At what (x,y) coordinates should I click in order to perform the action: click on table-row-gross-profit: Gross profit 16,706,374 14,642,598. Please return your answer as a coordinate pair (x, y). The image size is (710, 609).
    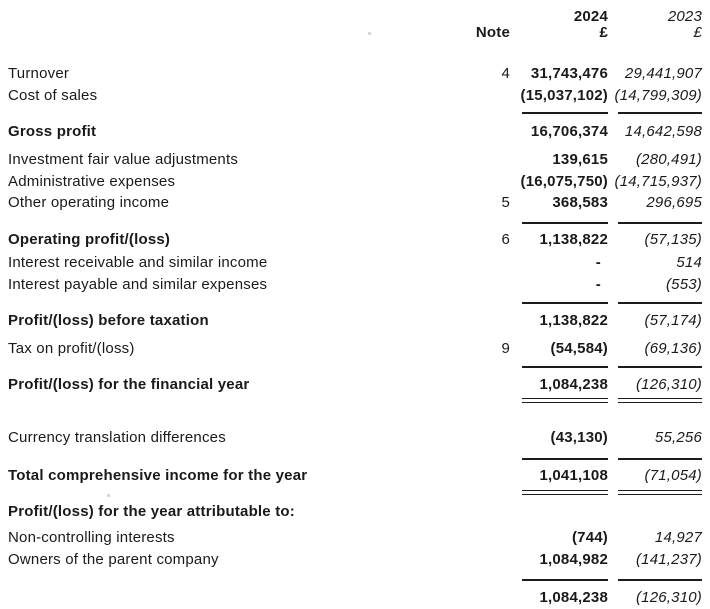
    Looking at the image, I should click on (355, 132).